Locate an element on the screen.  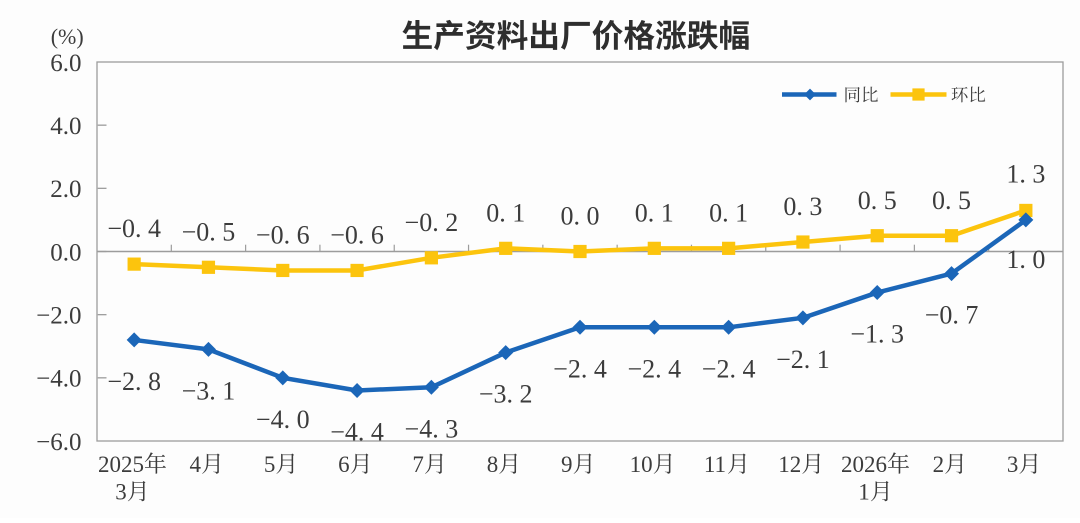
svg-text: −0. 7 is located at coordinates (952, 315).